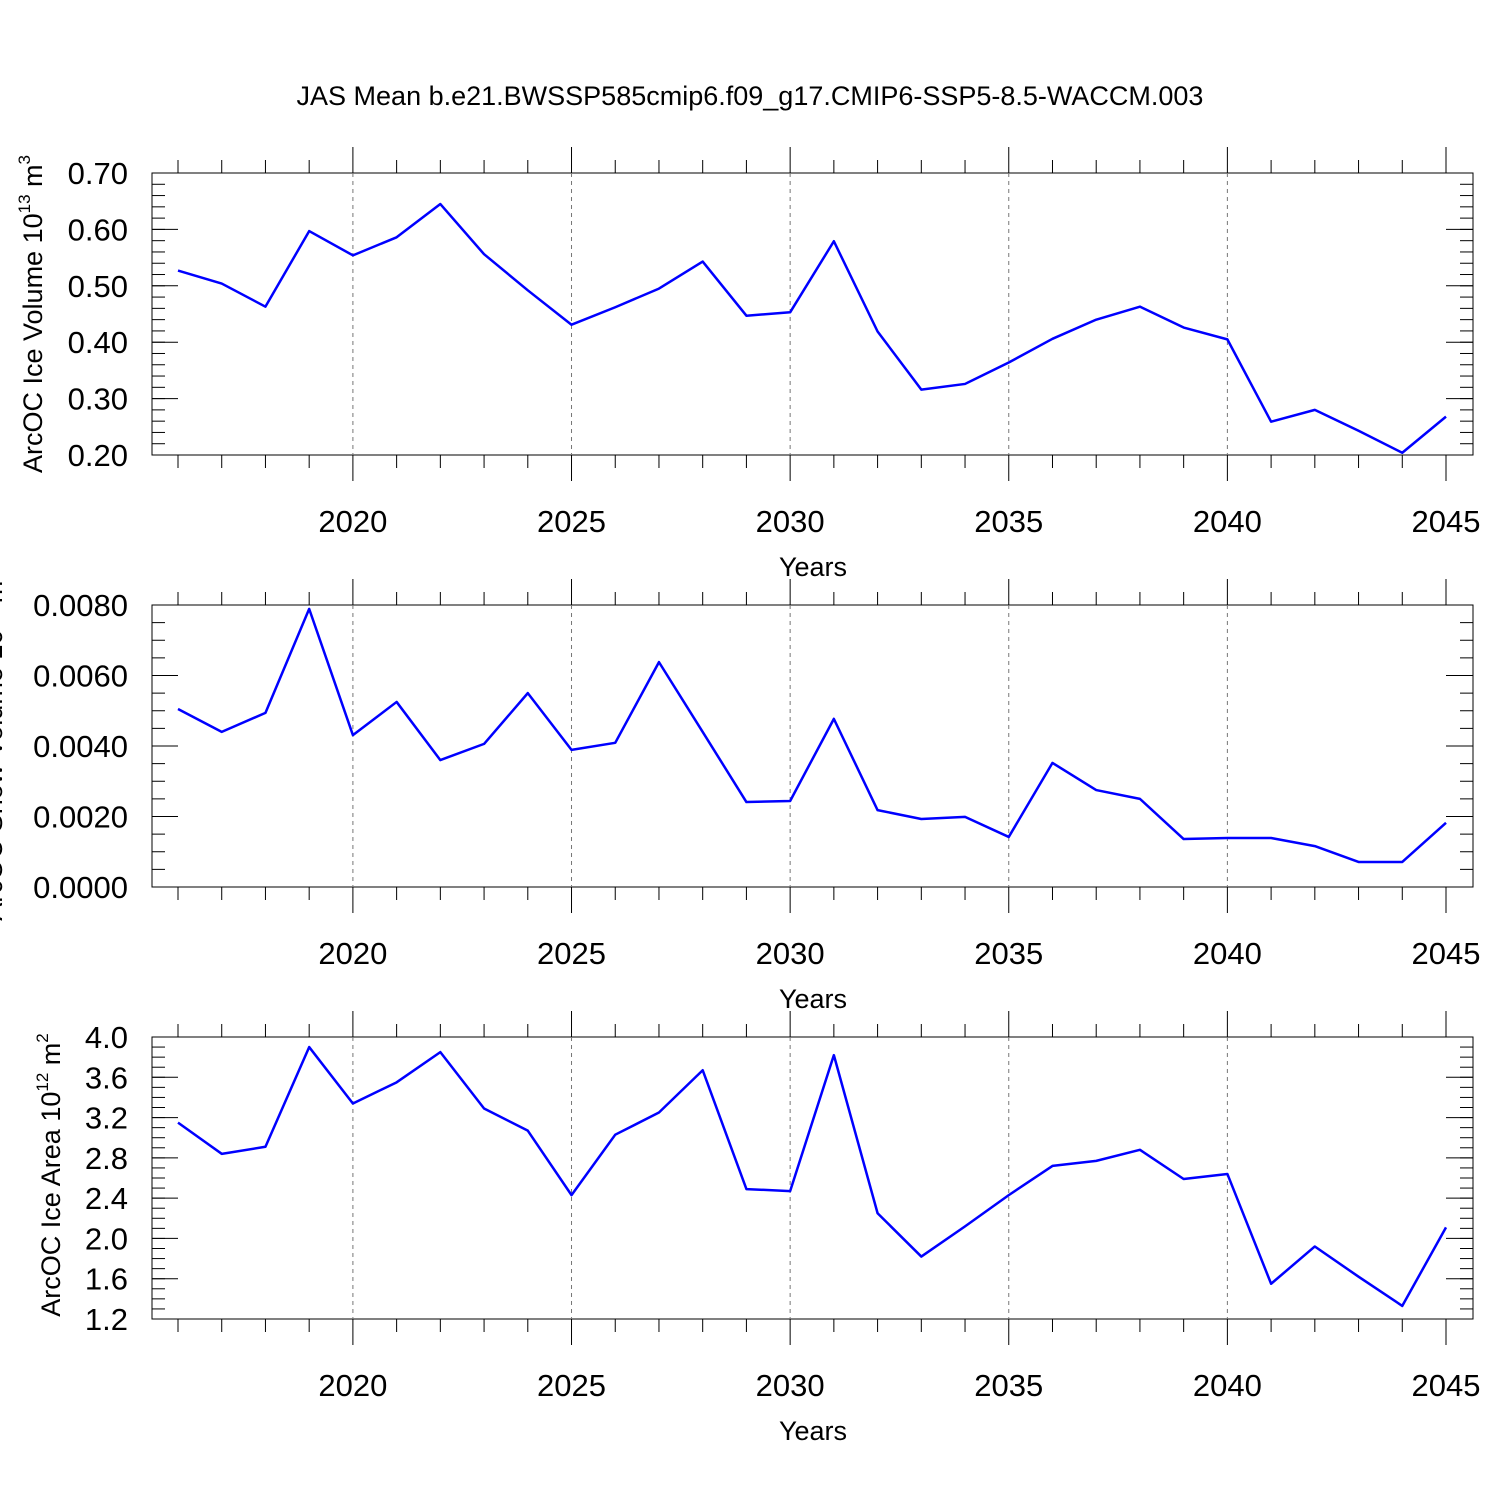 The image size is (1500, 1500). What do you see at coordinates (98, 455) in the screenshot?
I see `y-tick-label: 0.20` at bounding box center [98, 455].